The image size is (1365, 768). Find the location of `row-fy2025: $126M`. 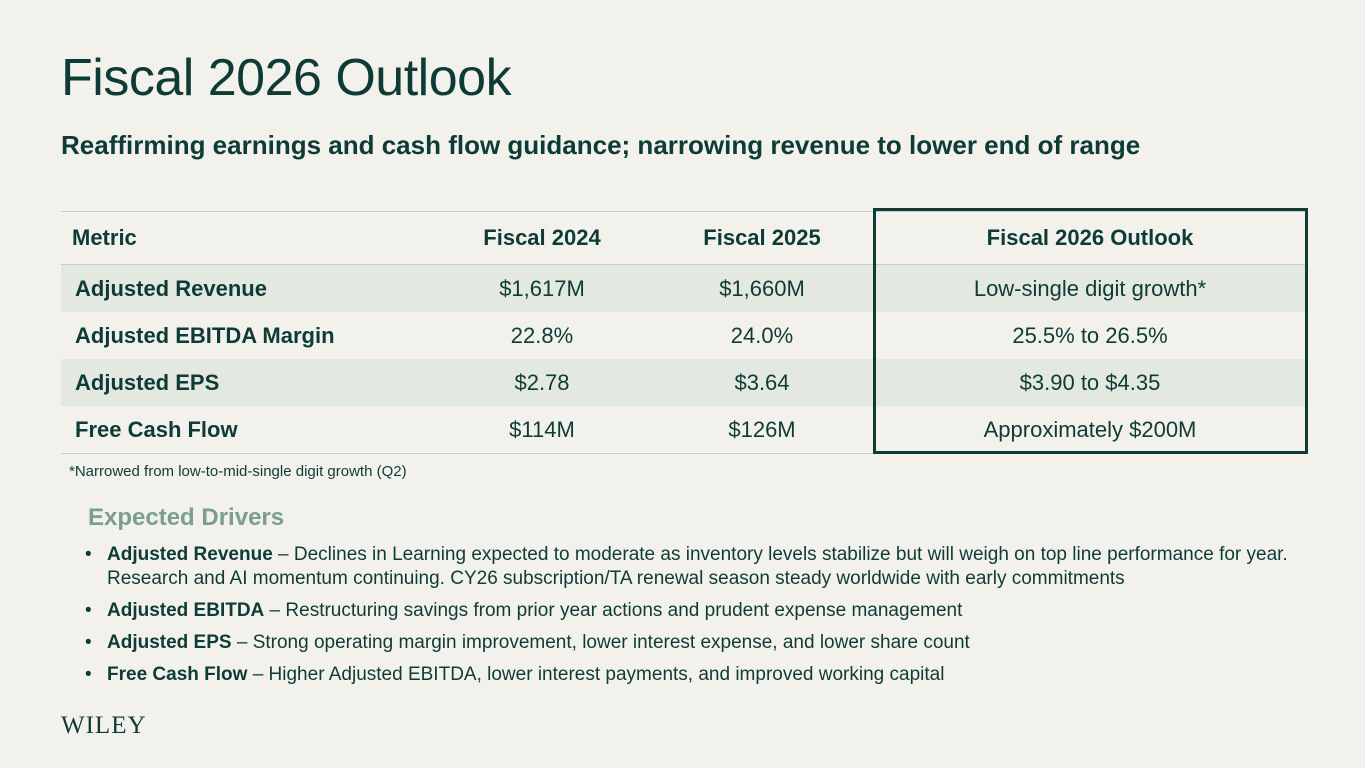

row-fy2025: $126M is located at coordinates (762, 429).